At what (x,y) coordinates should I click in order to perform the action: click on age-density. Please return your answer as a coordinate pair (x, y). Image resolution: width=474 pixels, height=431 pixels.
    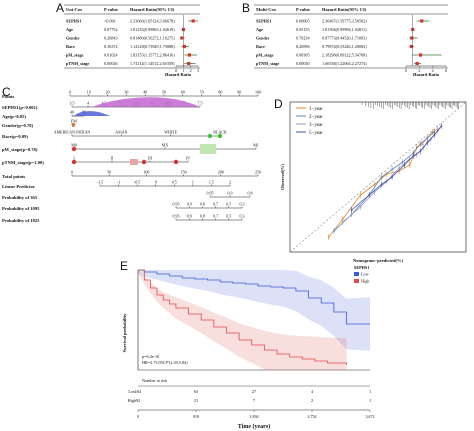
    Looking at the image, I should click on (92, 113).